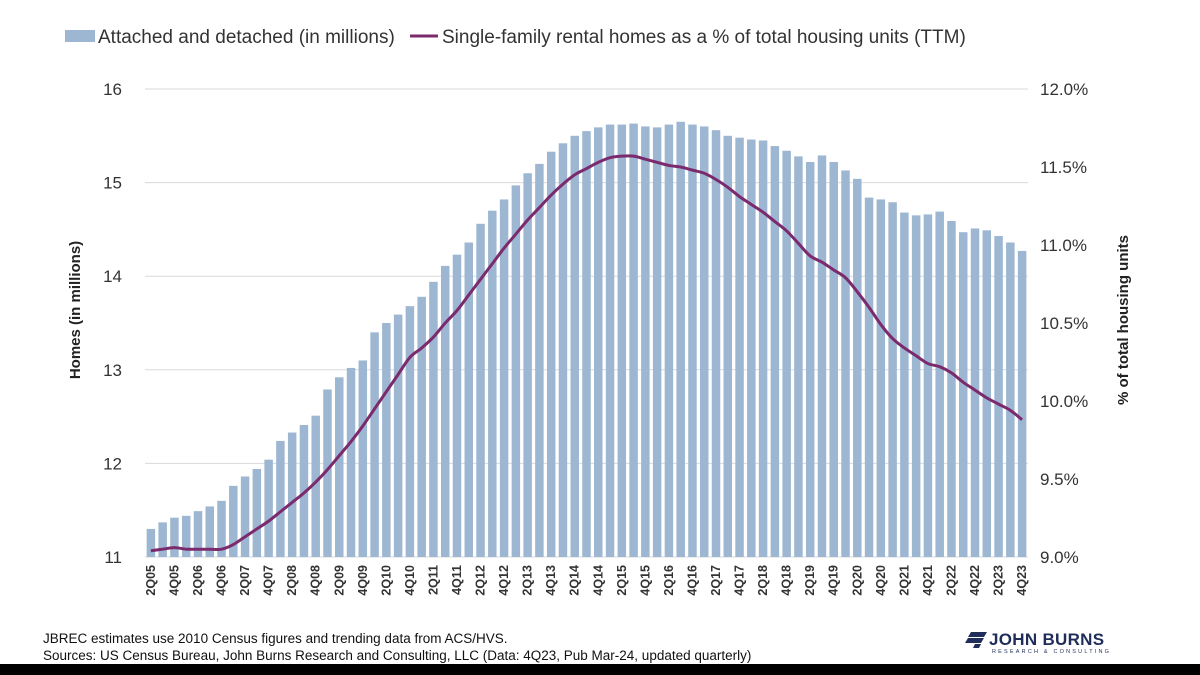  What do you see at coordinates (740, 580) in the screenshot?
I see `x-tick-label: 4Q17` at bounding box center [740, 580].